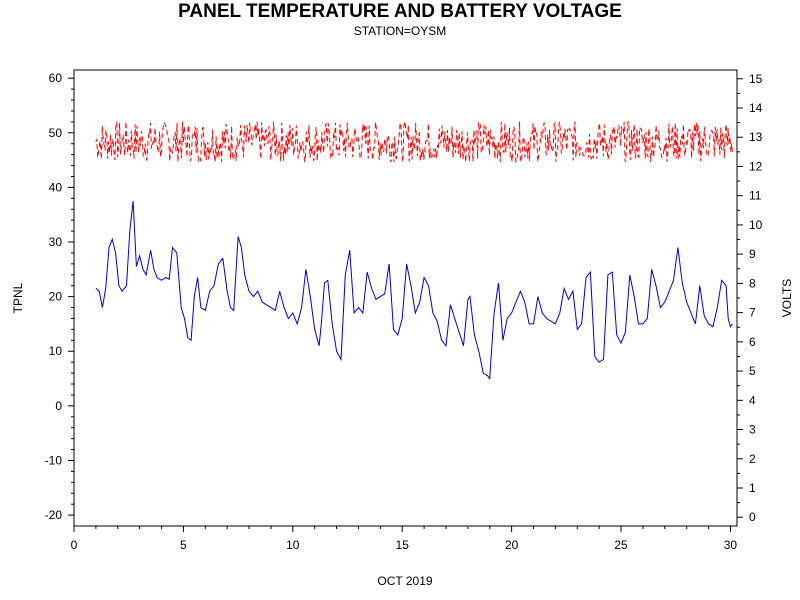 This screenshot has width=800, height=600. I want to click on y-left-tick-label: 30, so click(56, 242).